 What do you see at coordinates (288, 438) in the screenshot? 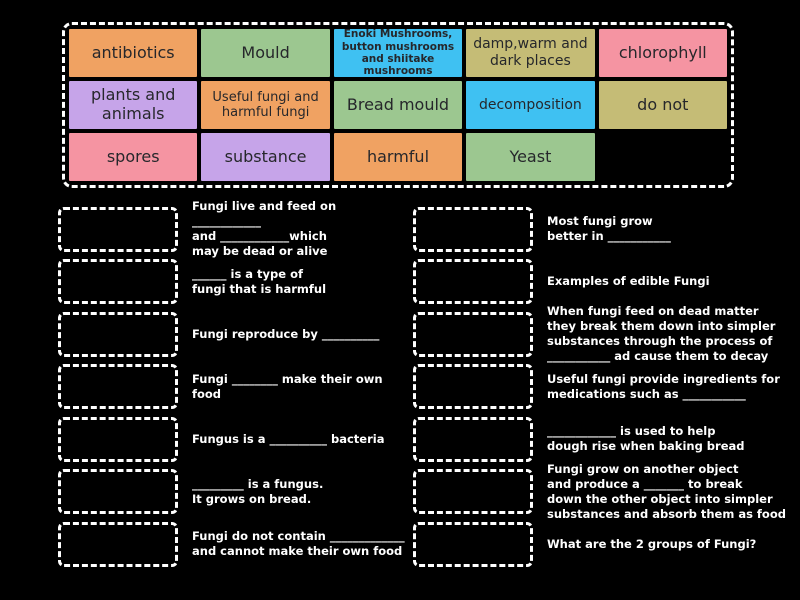
I see `question-text: Fungus is a __________ bacteria` at bounding box center [288, 438].